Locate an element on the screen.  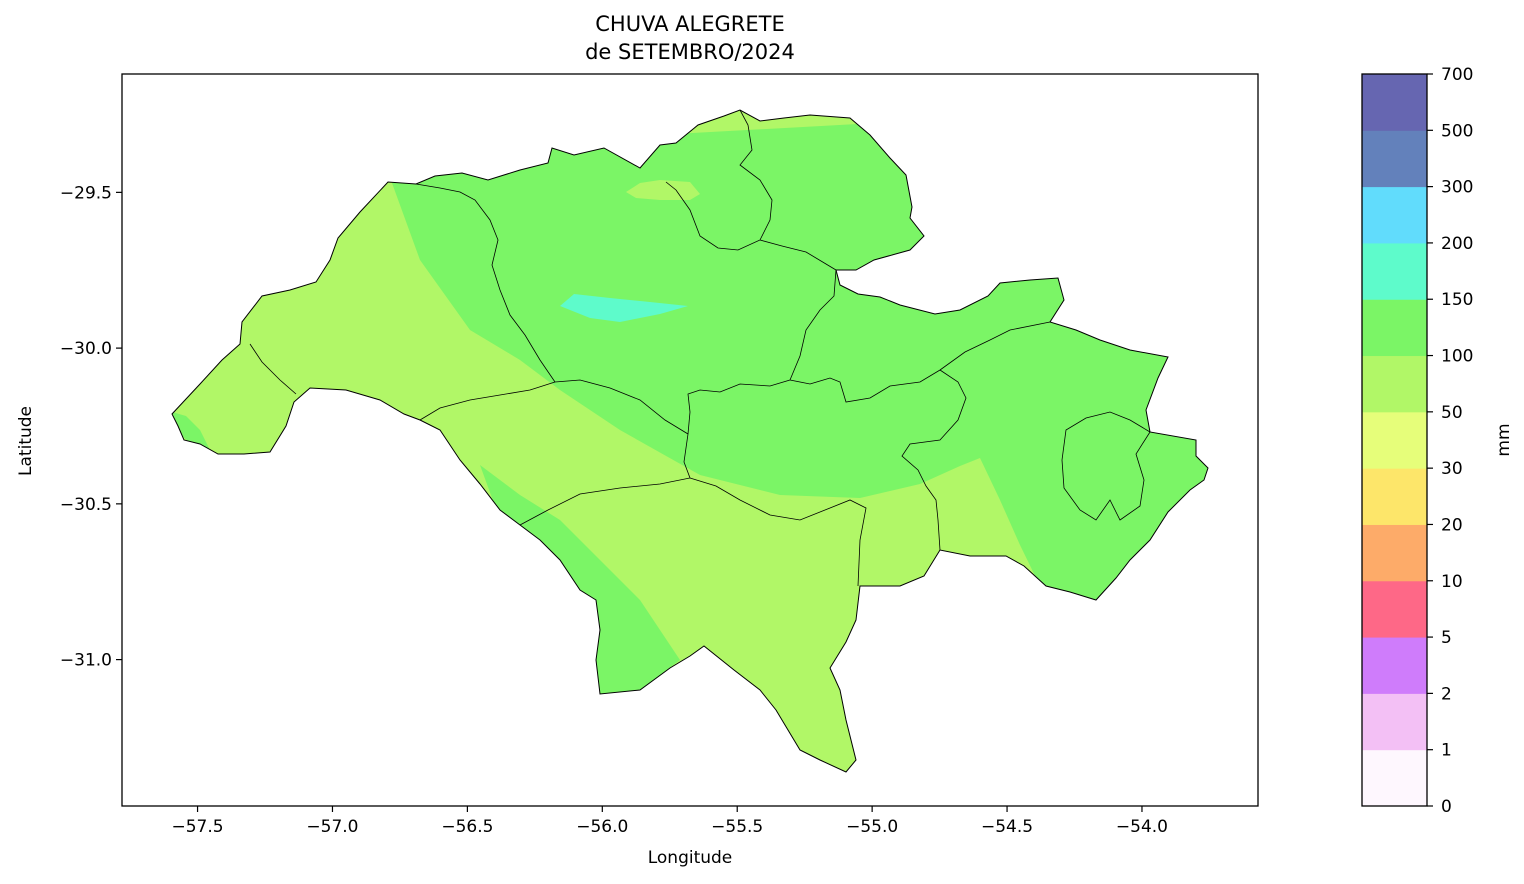
colorbar-tick-label: 300 is located at coordinates (1457, 188).